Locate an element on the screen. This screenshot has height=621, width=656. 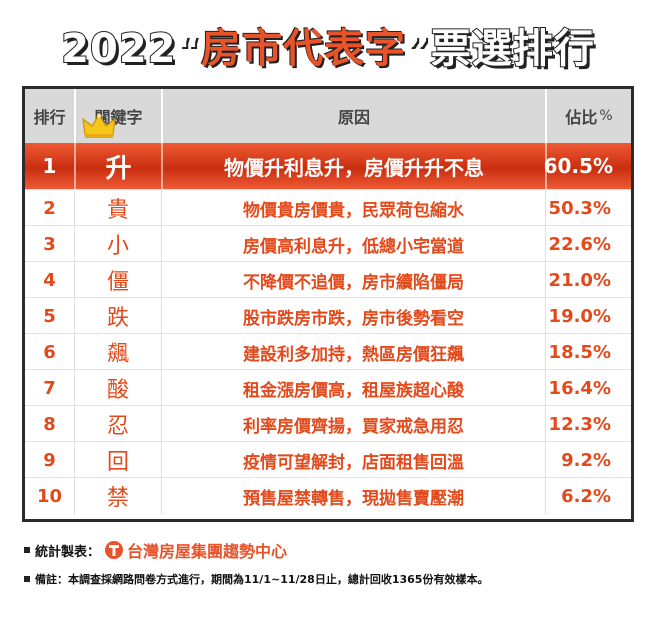
table-row: 8 忍 利率房價齊揚，買家戒急用忍 12.3% is located at coordinates (328, 423).